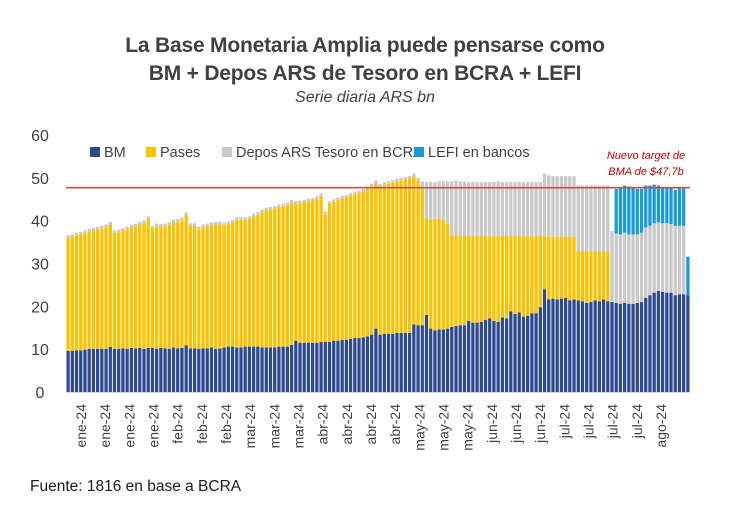  Describe the element at coordinates (646, 156) in the screenshot. I see `target-annotation-line1: Nuevo target de` at that location.